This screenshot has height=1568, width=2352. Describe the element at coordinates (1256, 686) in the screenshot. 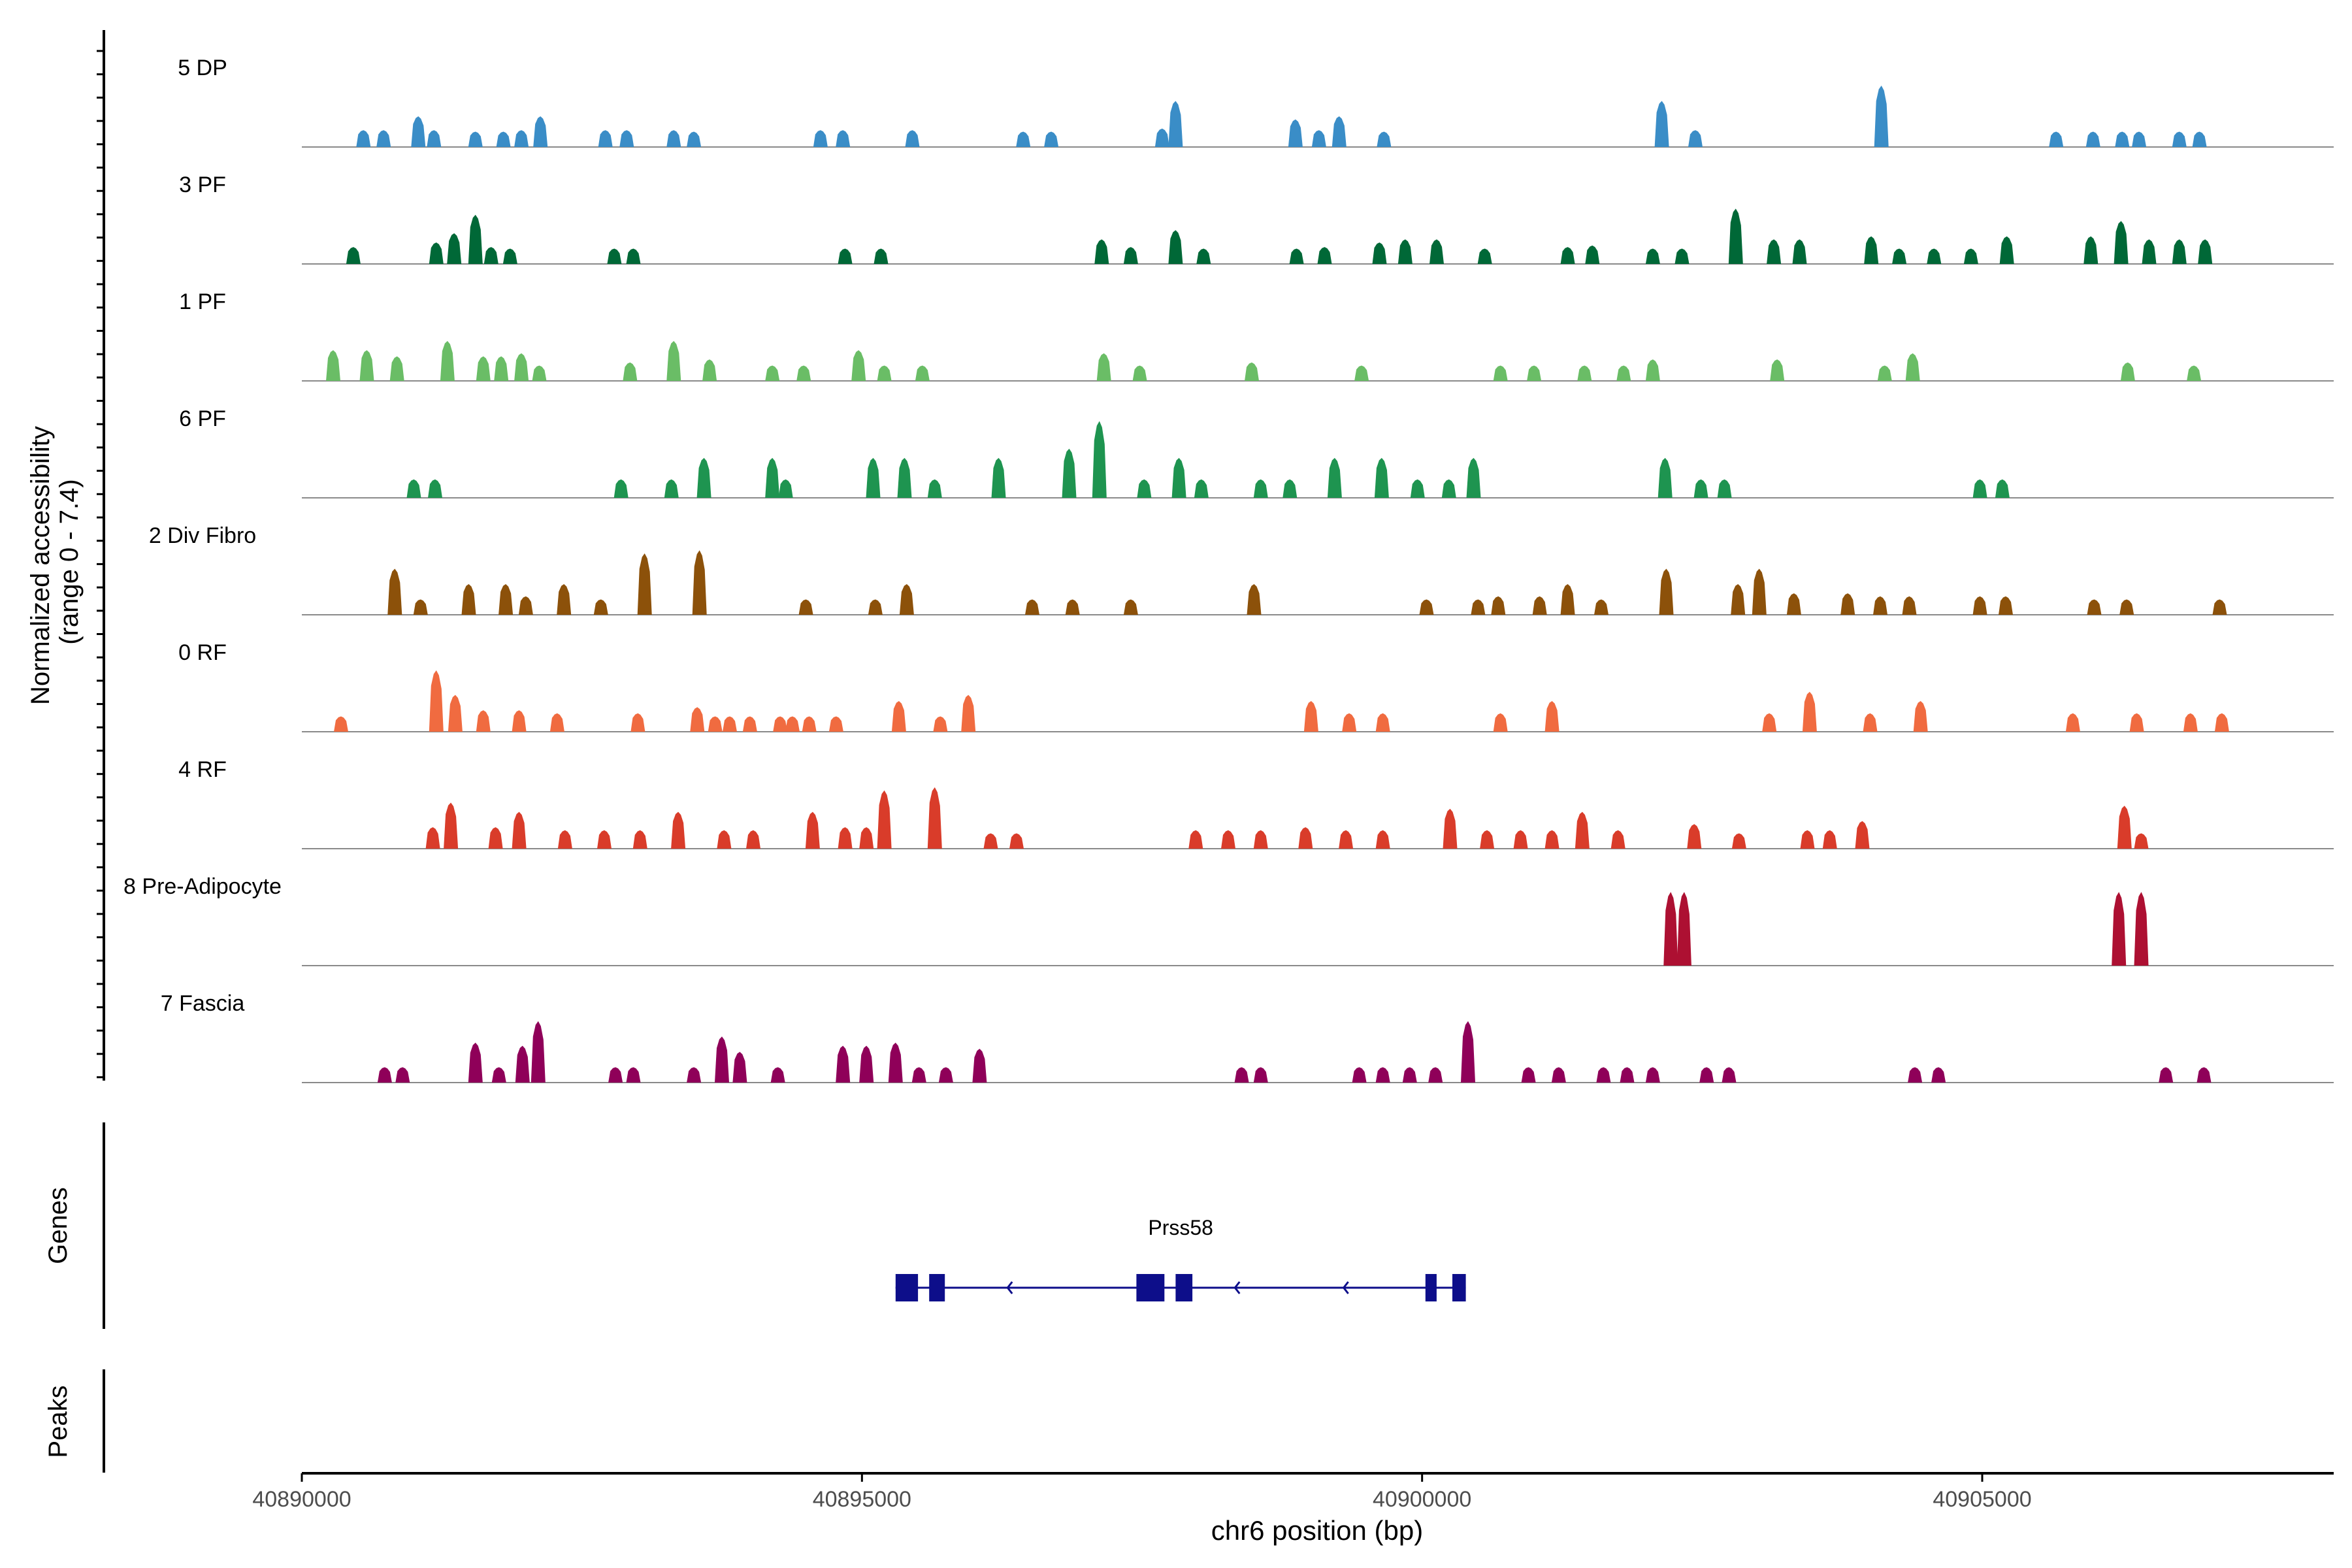

I see `track-0-rf: 0 RF` at that location.